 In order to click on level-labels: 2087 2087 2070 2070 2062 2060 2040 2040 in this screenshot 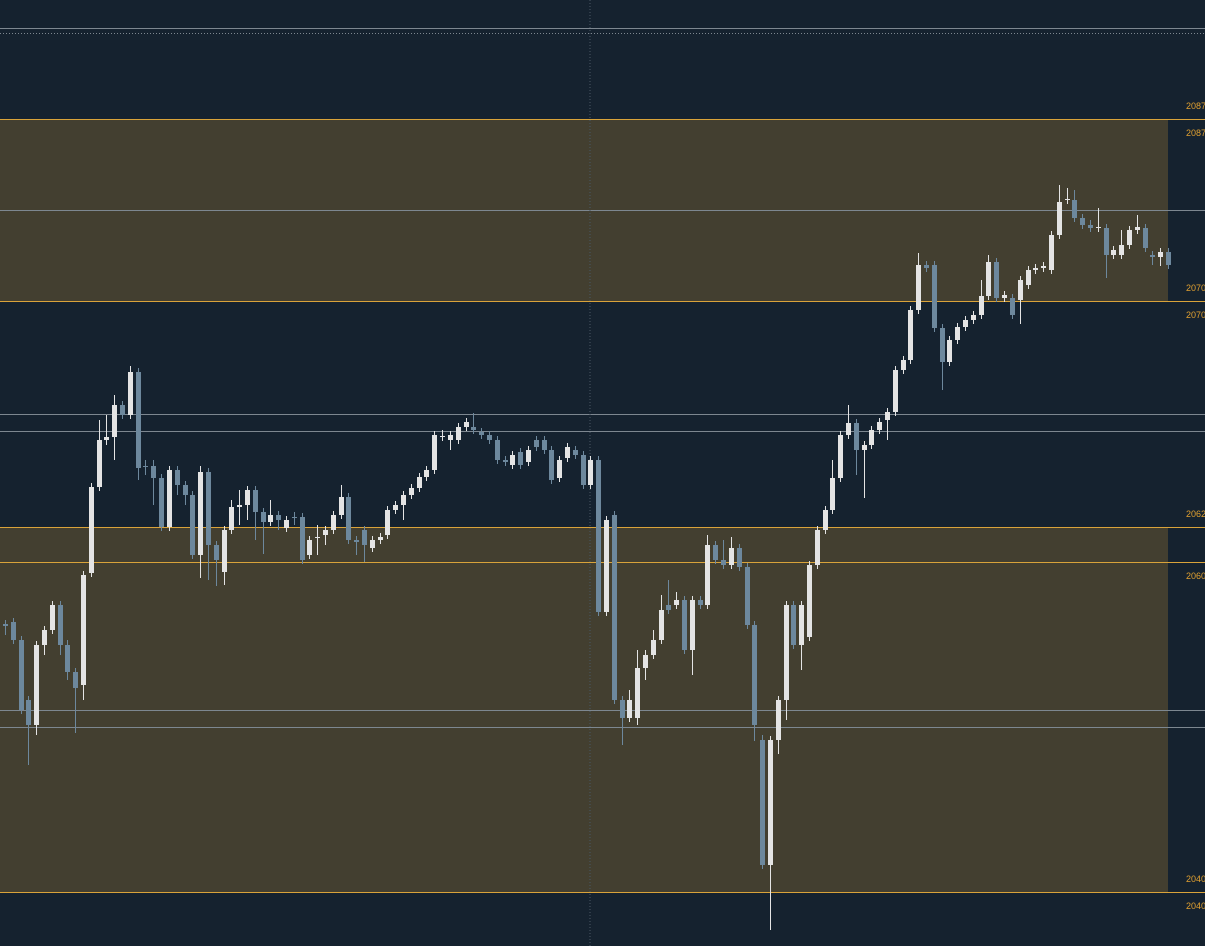, I will do `click(1195, 506)`.